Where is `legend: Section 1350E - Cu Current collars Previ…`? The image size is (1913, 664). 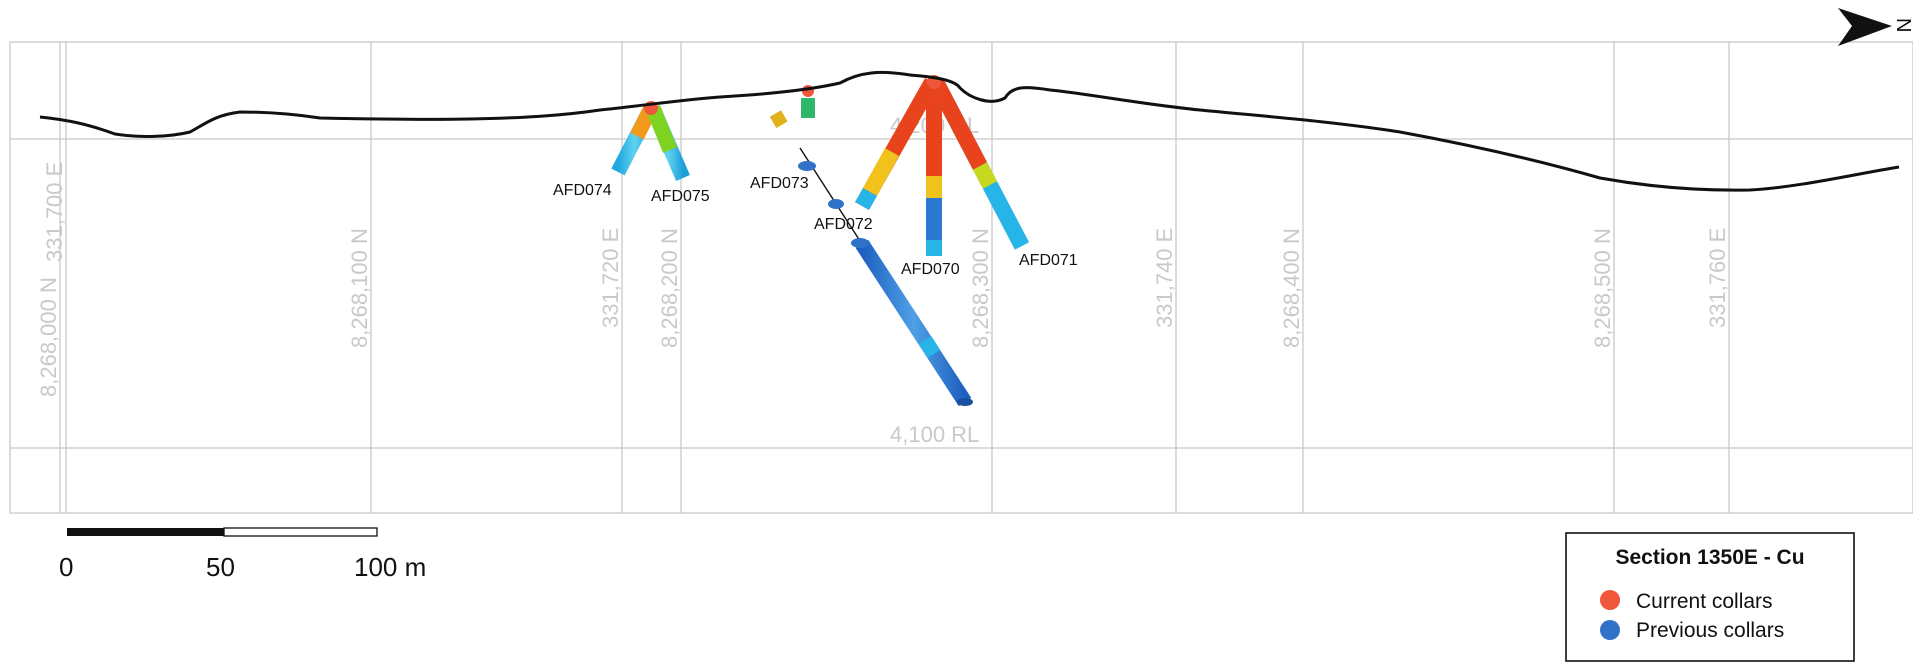 legend: Section 1350E - Cu Current collars Previ… is located at coordinates (1710, 597).